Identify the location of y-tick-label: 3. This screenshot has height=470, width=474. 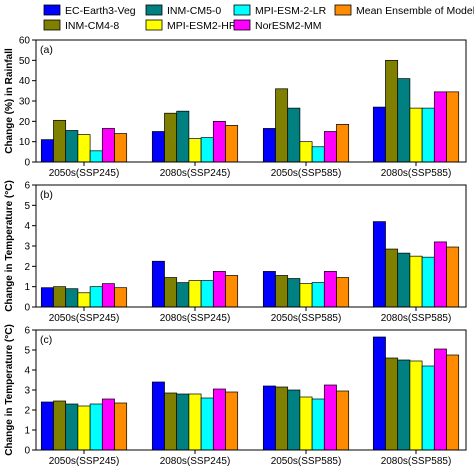
(27, 391).